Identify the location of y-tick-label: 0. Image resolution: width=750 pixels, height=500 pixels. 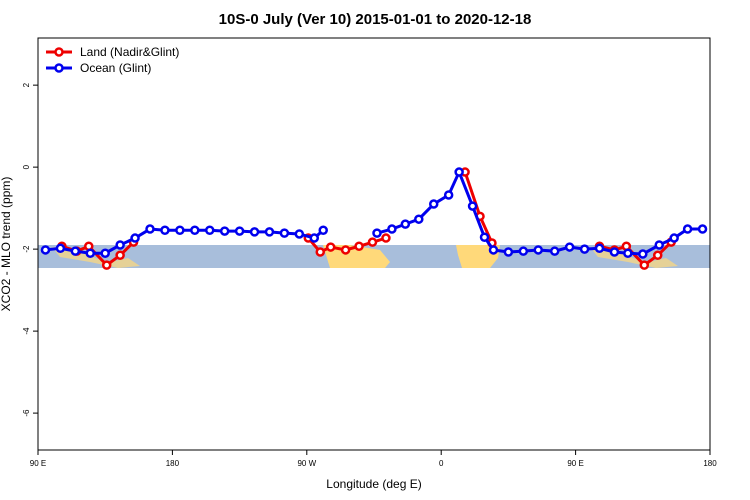
(26, 166).